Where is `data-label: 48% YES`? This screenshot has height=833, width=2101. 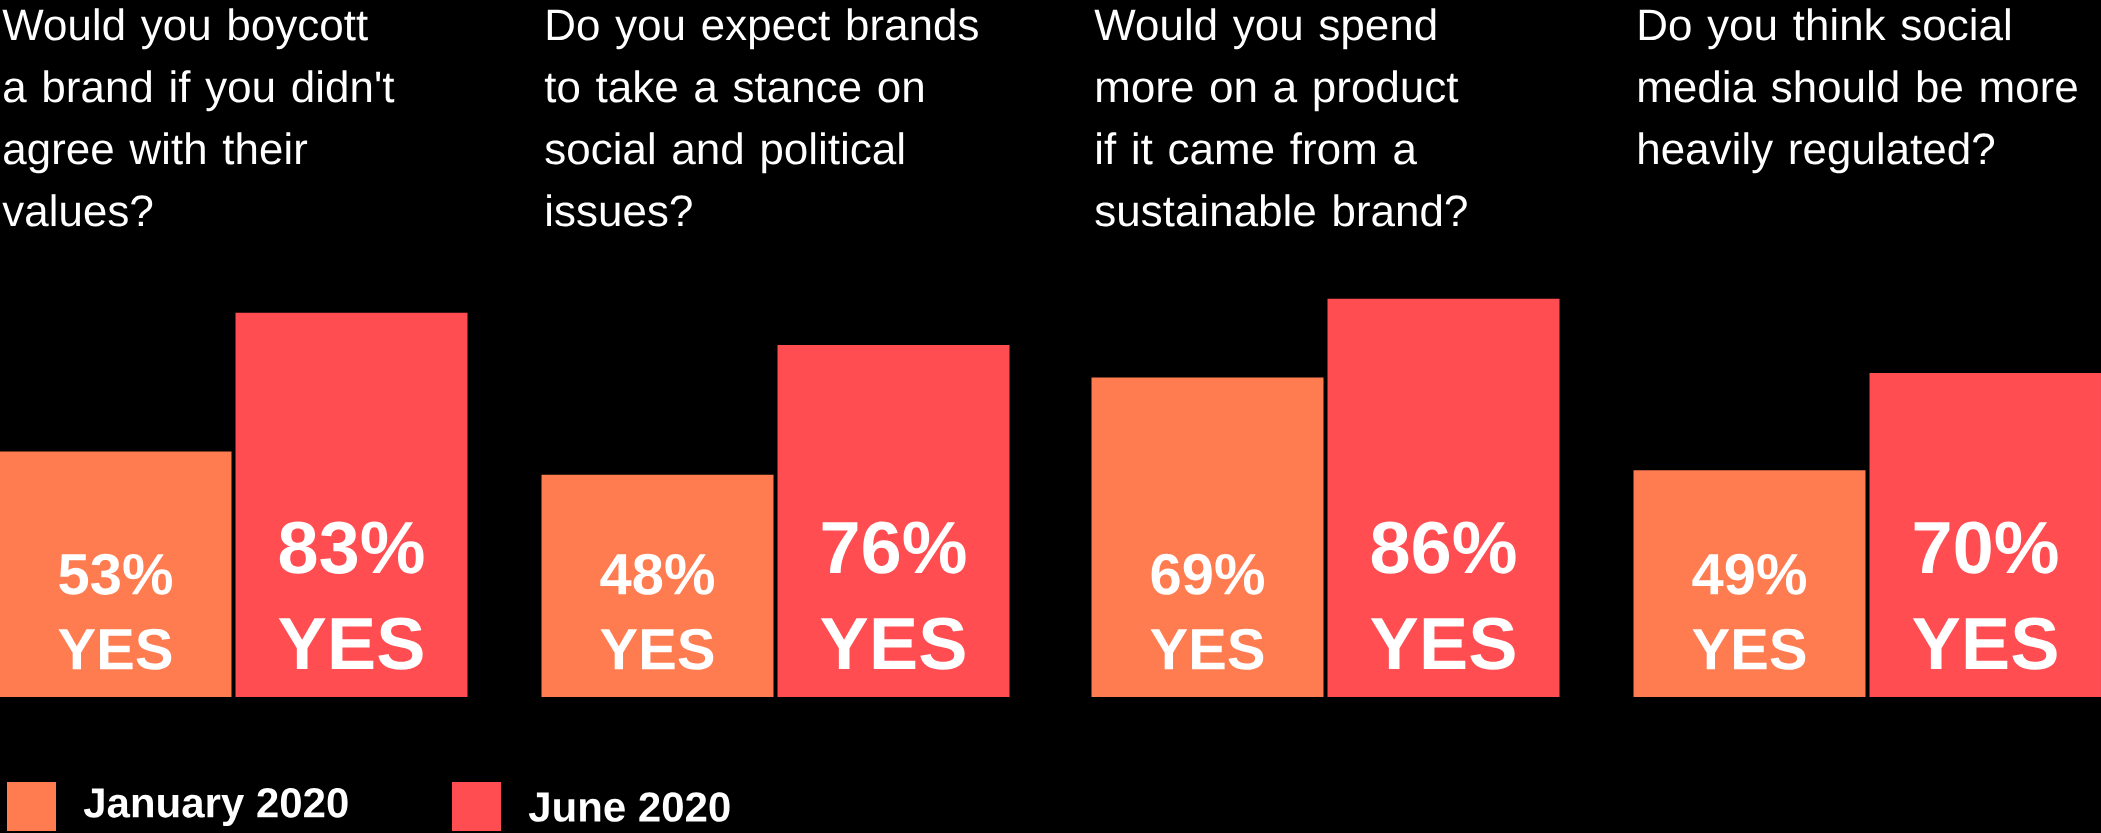 data-label: 48% YES is located at coordinates (657, 611).